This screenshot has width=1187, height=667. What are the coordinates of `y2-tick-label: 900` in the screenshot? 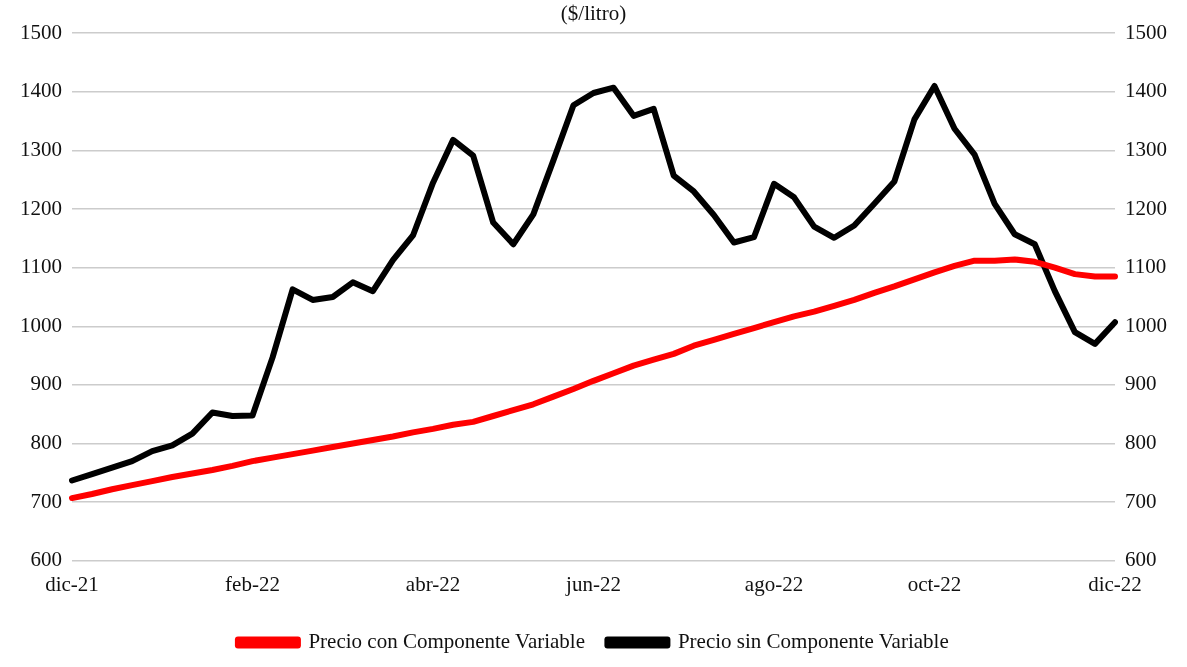 It's located at (1141, 383).